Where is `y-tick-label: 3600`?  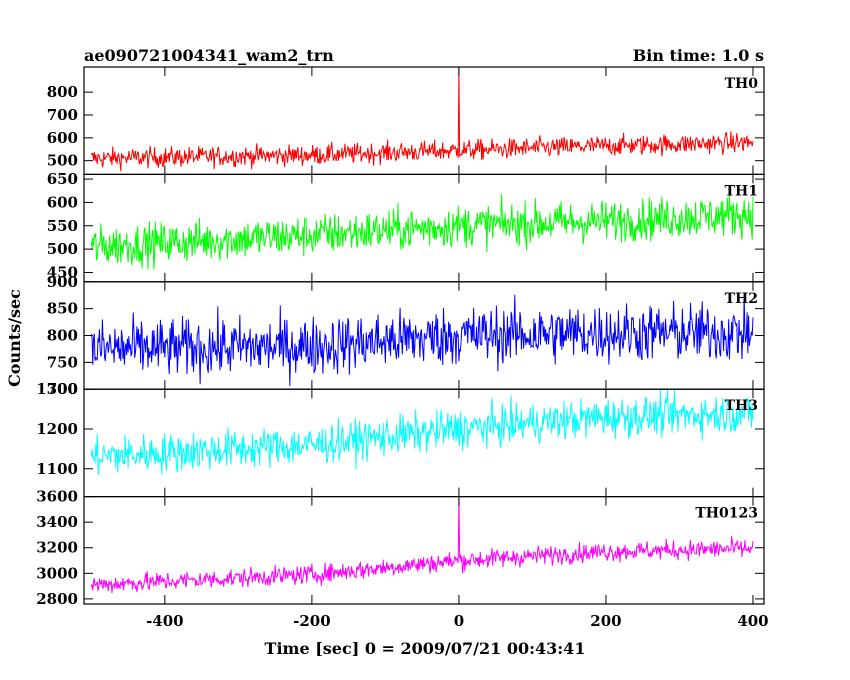
y-tick-label: 3600 is located at coordinates (57, 497).